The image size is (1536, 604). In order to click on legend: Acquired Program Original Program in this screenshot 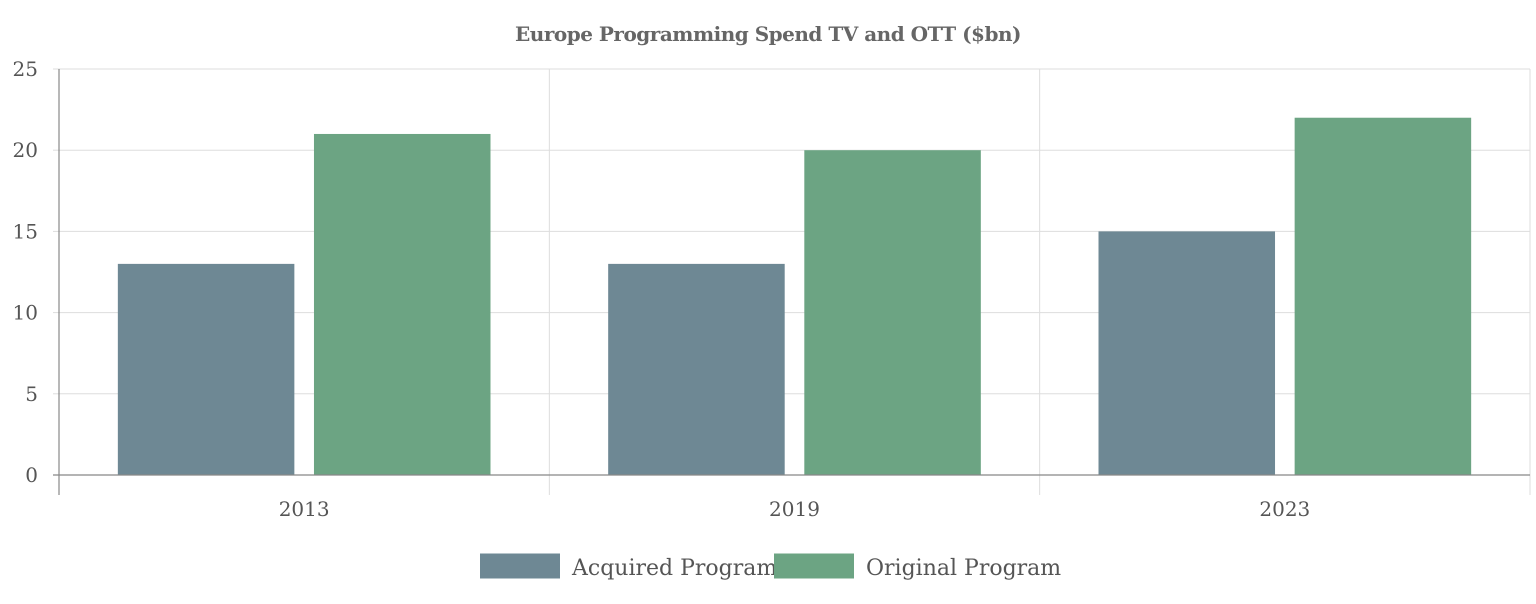, I will do `click(770, 567)`.